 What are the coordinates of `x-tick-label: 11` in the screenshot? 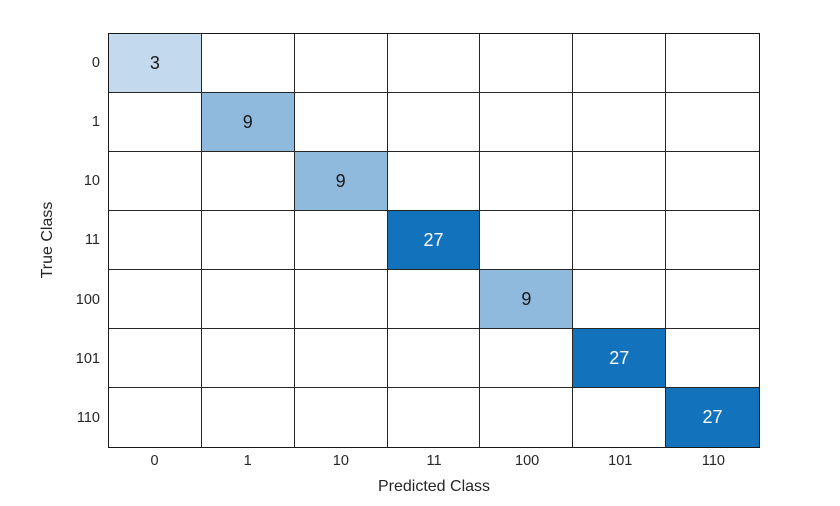 It's located at (434, 461).